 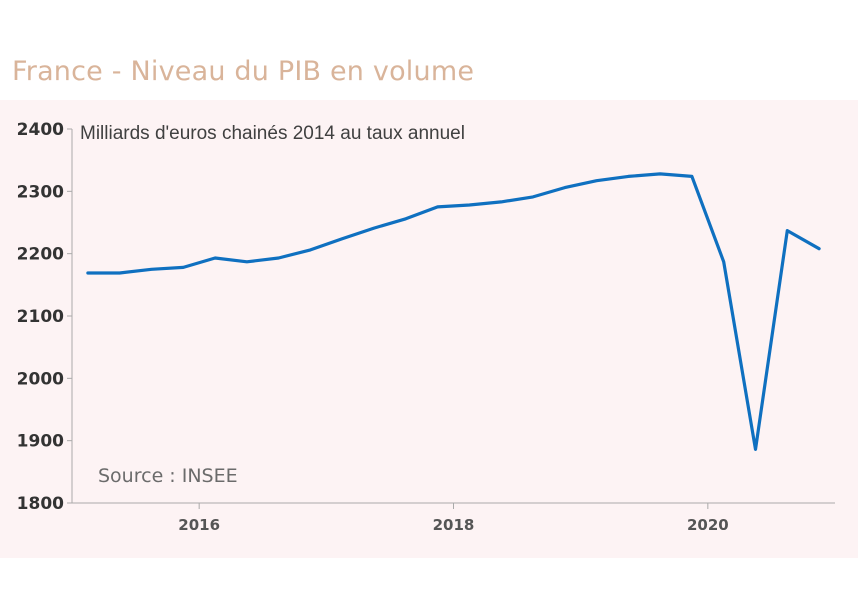 I want to click on y-tick-label: 1900, so click(x=40, y=442).